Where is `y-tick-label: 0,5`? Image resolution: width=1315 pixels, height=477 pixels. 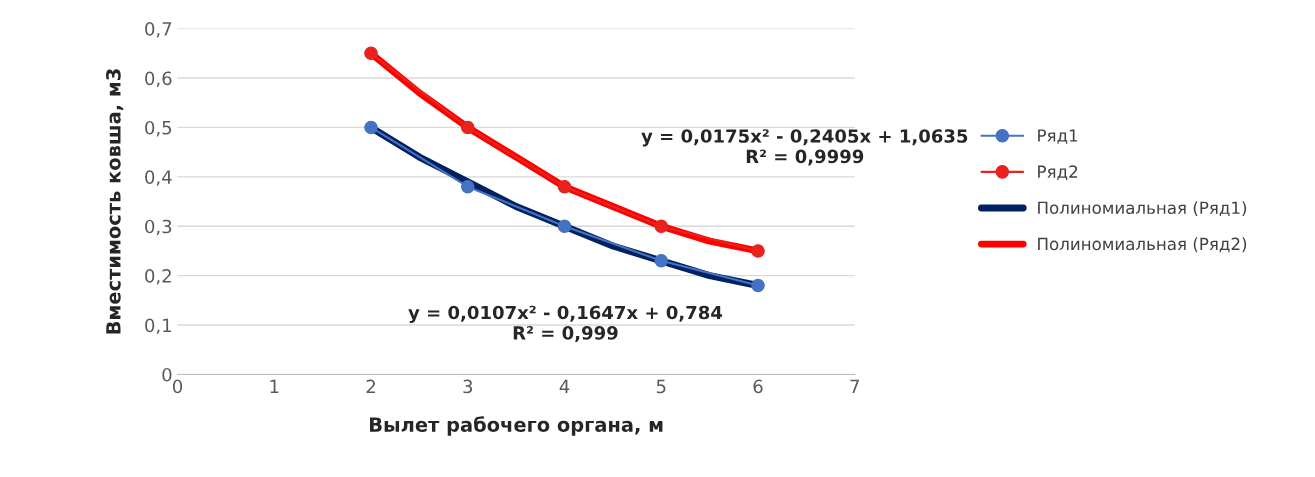
y-tick-label: 0,5 is located at coordinates (158, 128).